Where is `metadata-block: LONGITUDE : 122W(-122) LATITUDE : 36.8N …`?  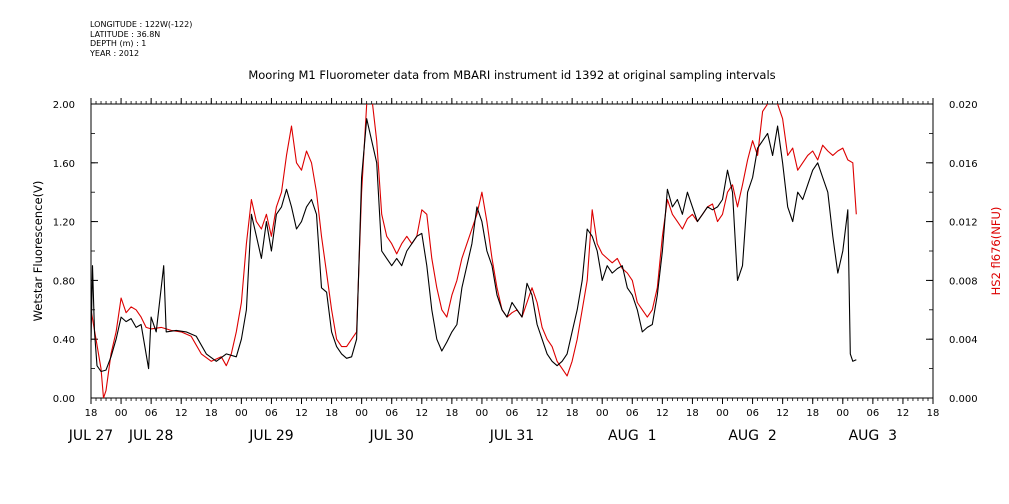 metadata-block: LONGITUDE : 122W(-122) LATITUDE : 36.8N … is located at coordinates (141, 39).